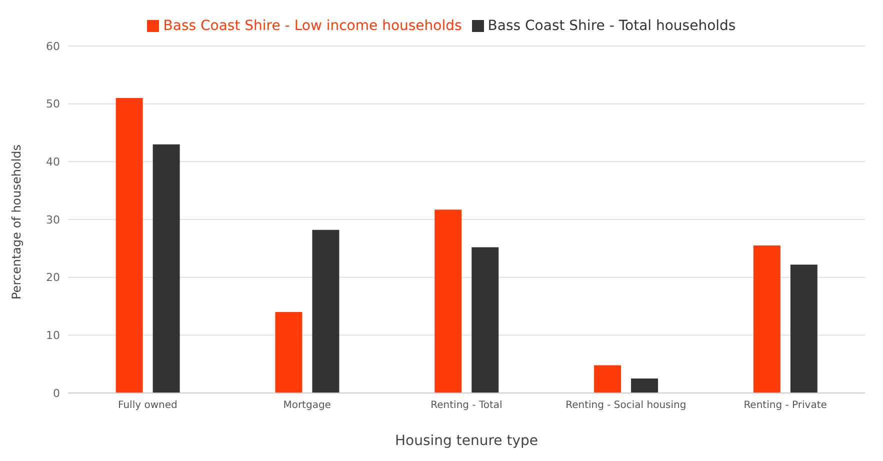 This screenshot has width=883, height=461. Describe the element at coordinates (466, 406) in the screenshot. I see `x-tick-label: Renting - Total` at that location.